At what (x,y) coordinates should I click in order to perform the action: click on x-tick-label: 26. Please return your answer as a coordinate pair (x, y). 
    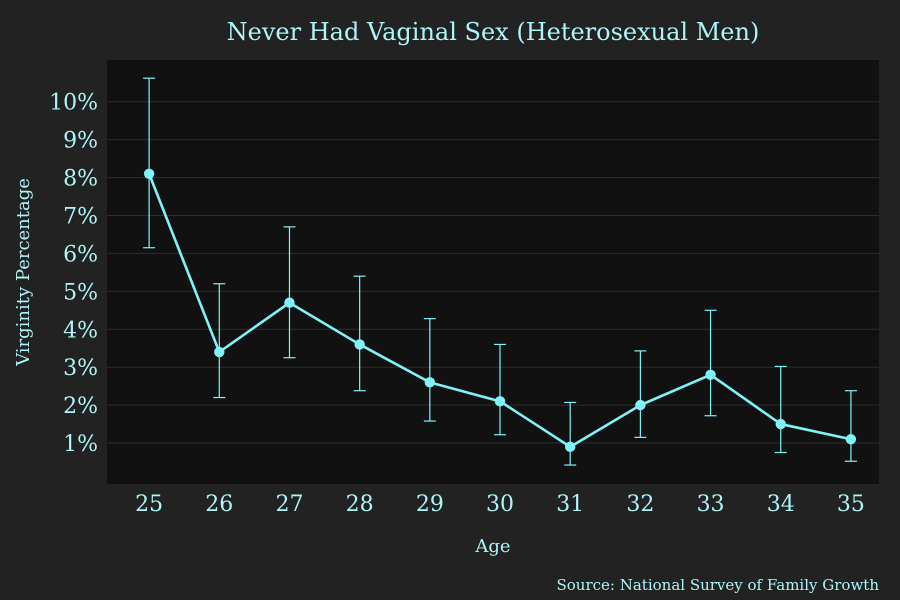
    Looking at the image, I should click on (219, 504).